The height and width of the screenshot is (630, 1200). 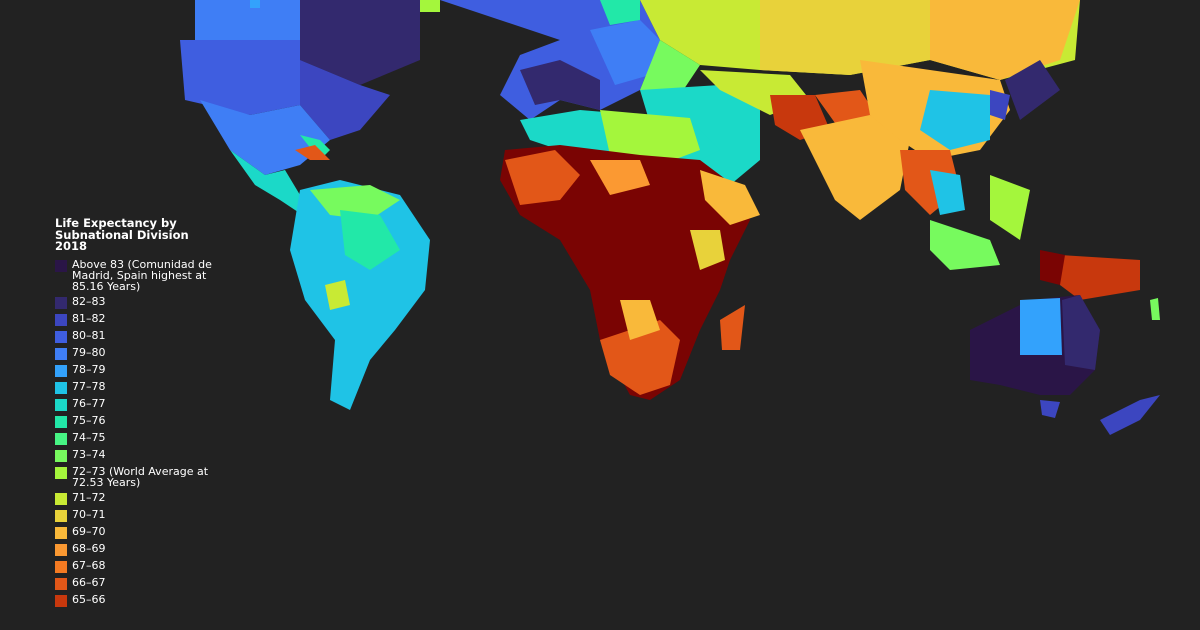 What do you see at coordinates (140, 370) in the screenshot?
I see `legend-item: 78–79` at bounding box center [140, 370].